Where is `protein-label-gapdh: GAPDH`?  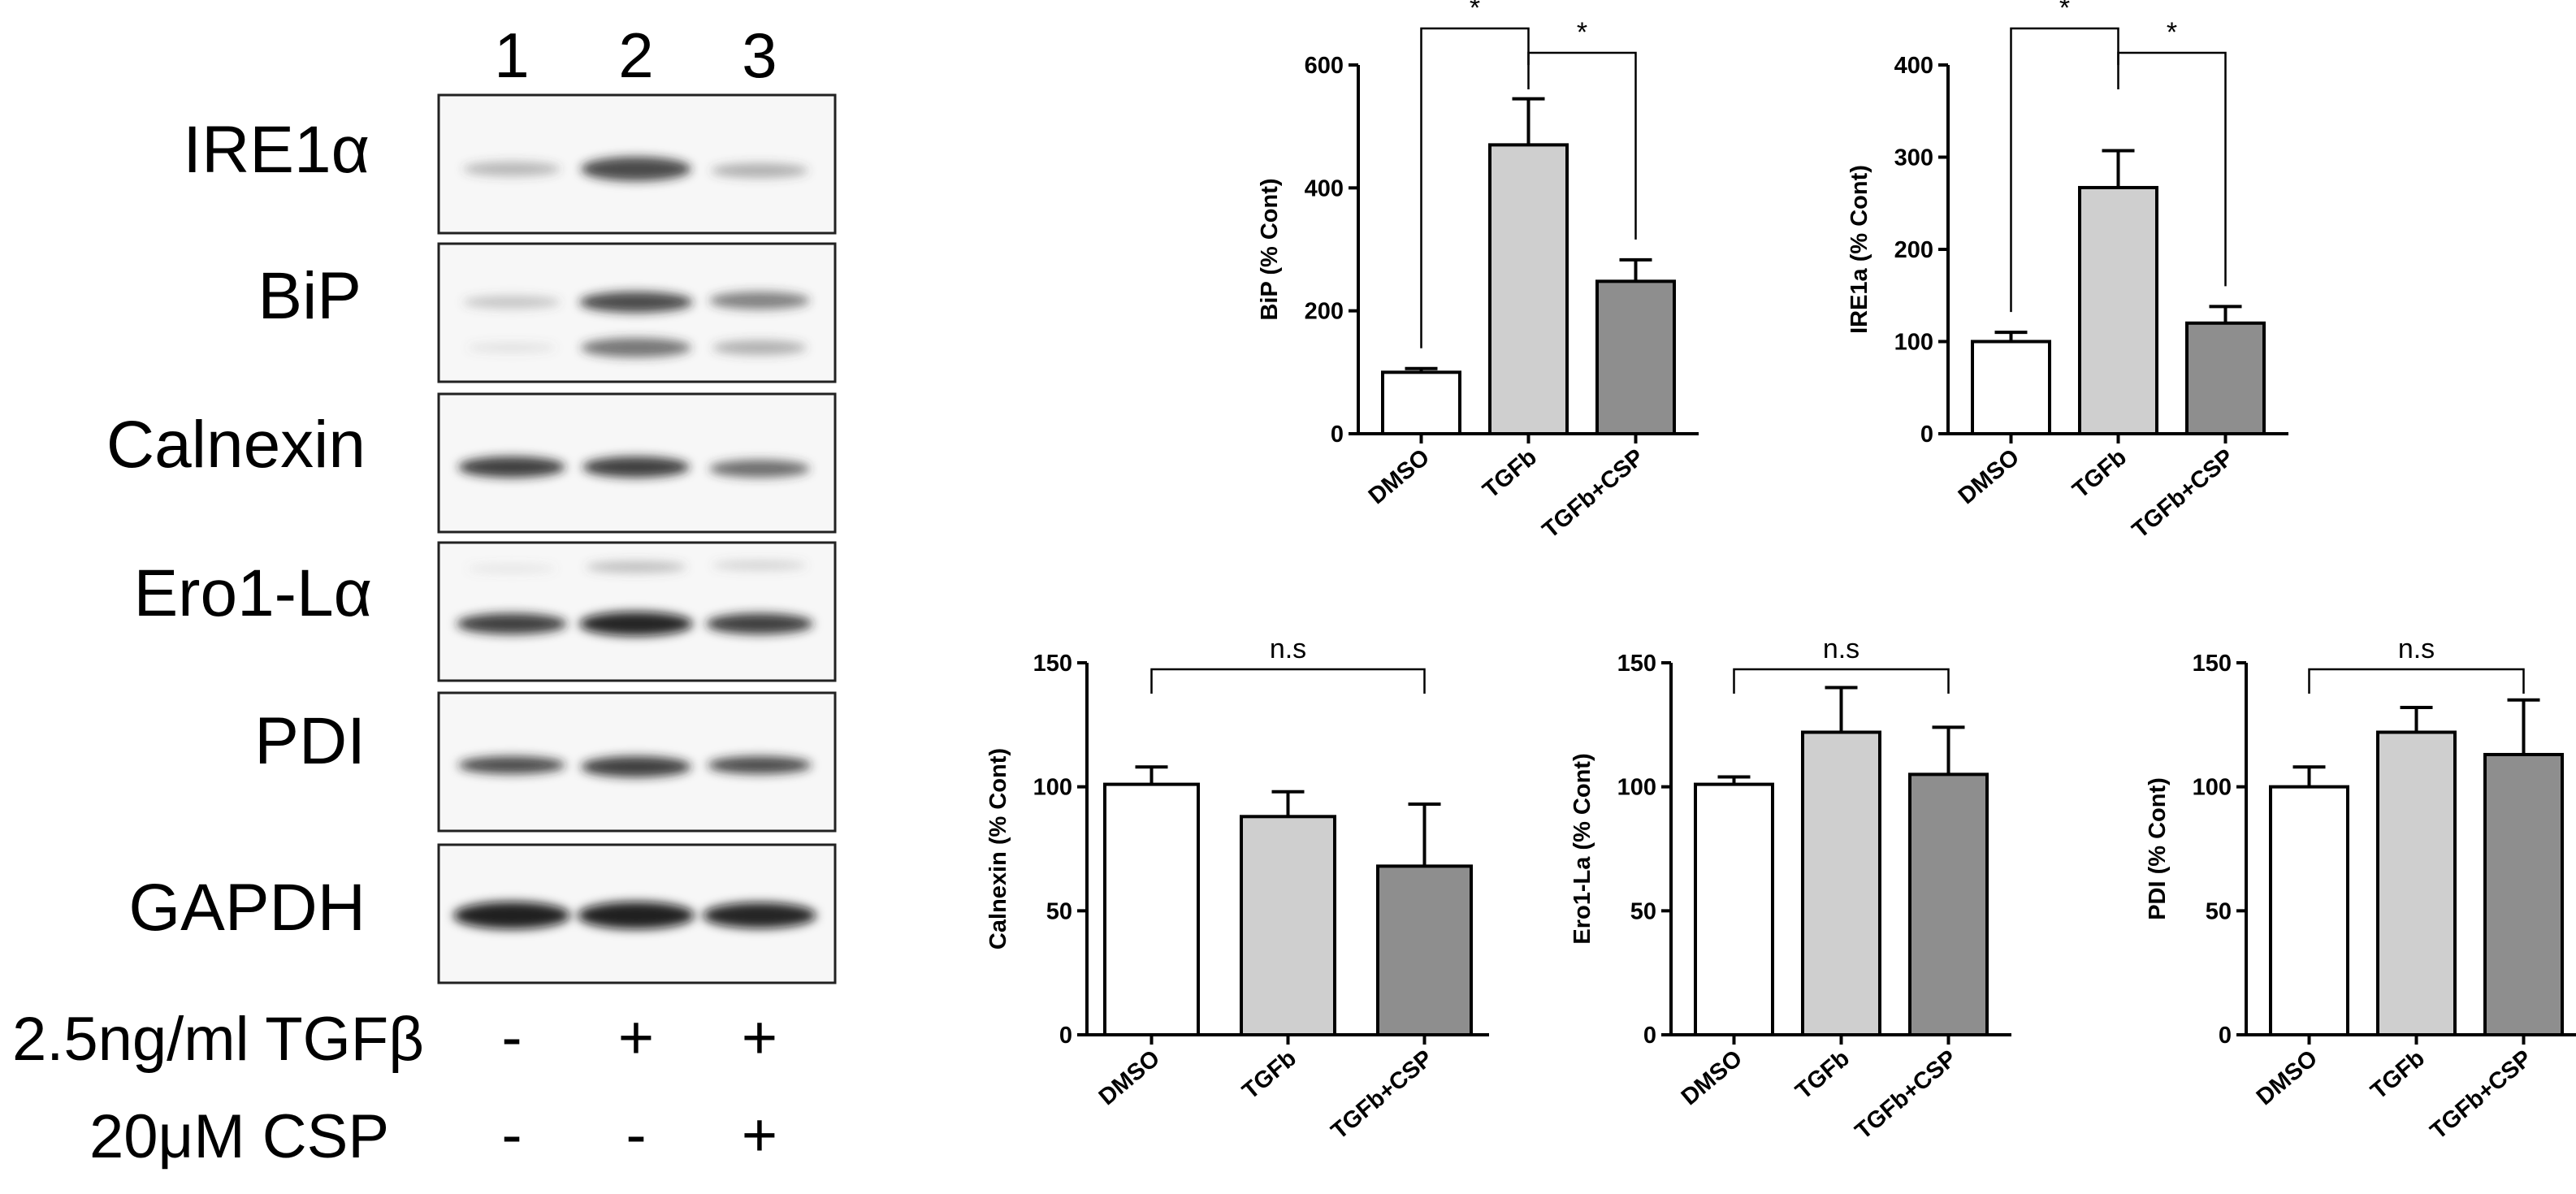
protein-label-gapdh: GAPDH is located at coordinates (247, 908).